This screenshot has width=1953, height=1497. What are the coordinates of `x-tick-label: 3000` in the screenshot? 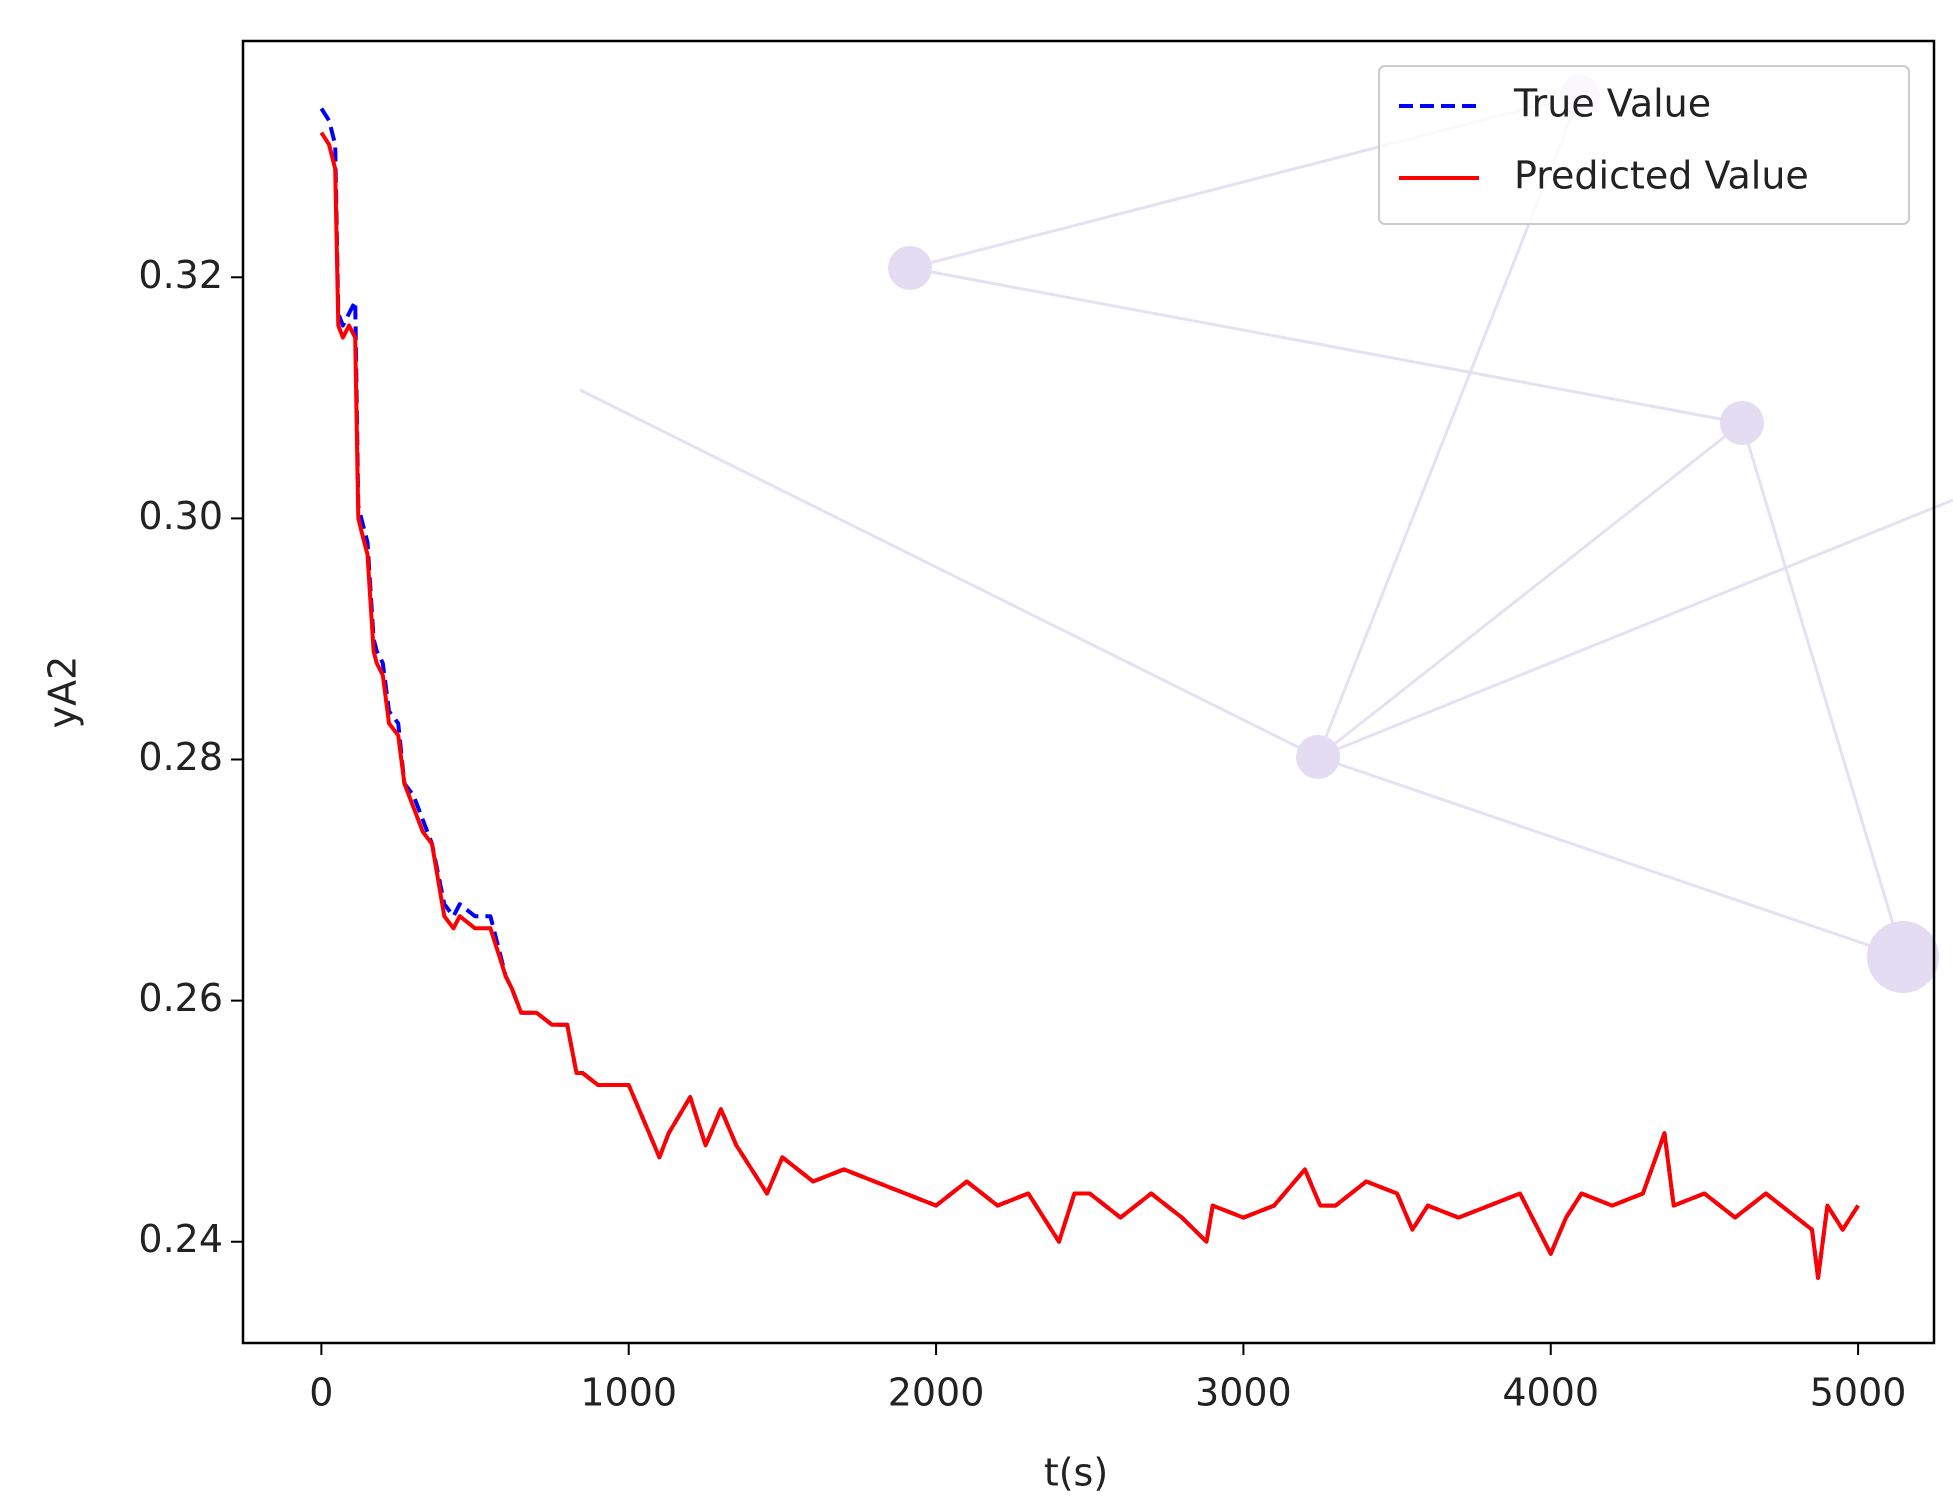 It's located at (1243, 1393).